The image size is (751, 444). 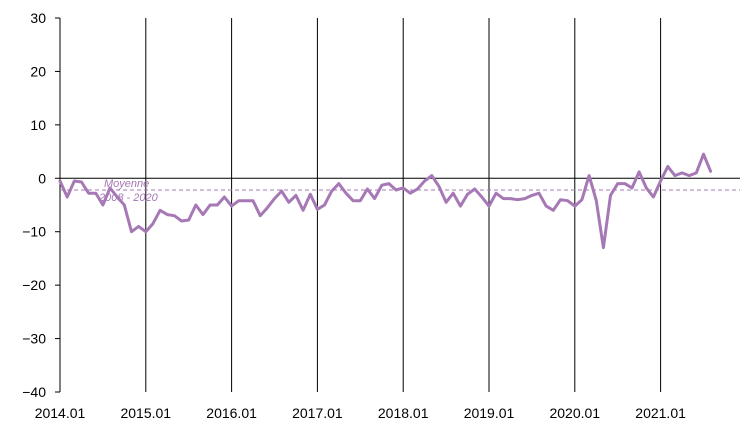 I want to click on x-tick-label: 2021.01, so click(x=660, y=413).